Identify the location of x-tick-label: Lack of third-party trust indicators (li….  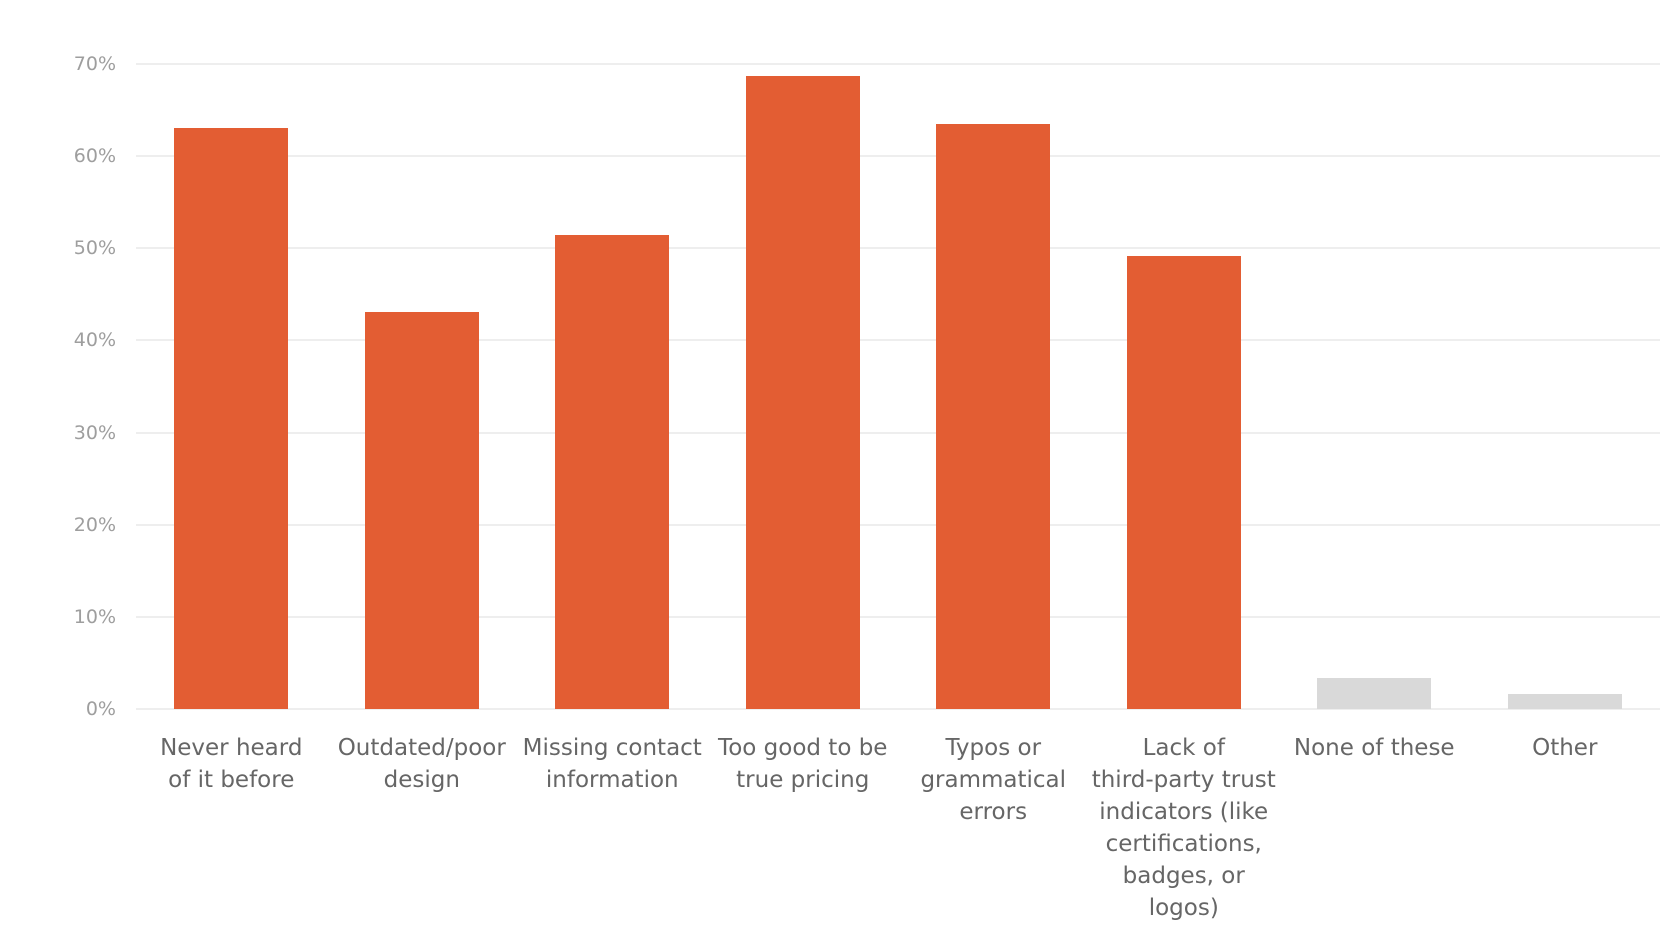
(1183, 828).